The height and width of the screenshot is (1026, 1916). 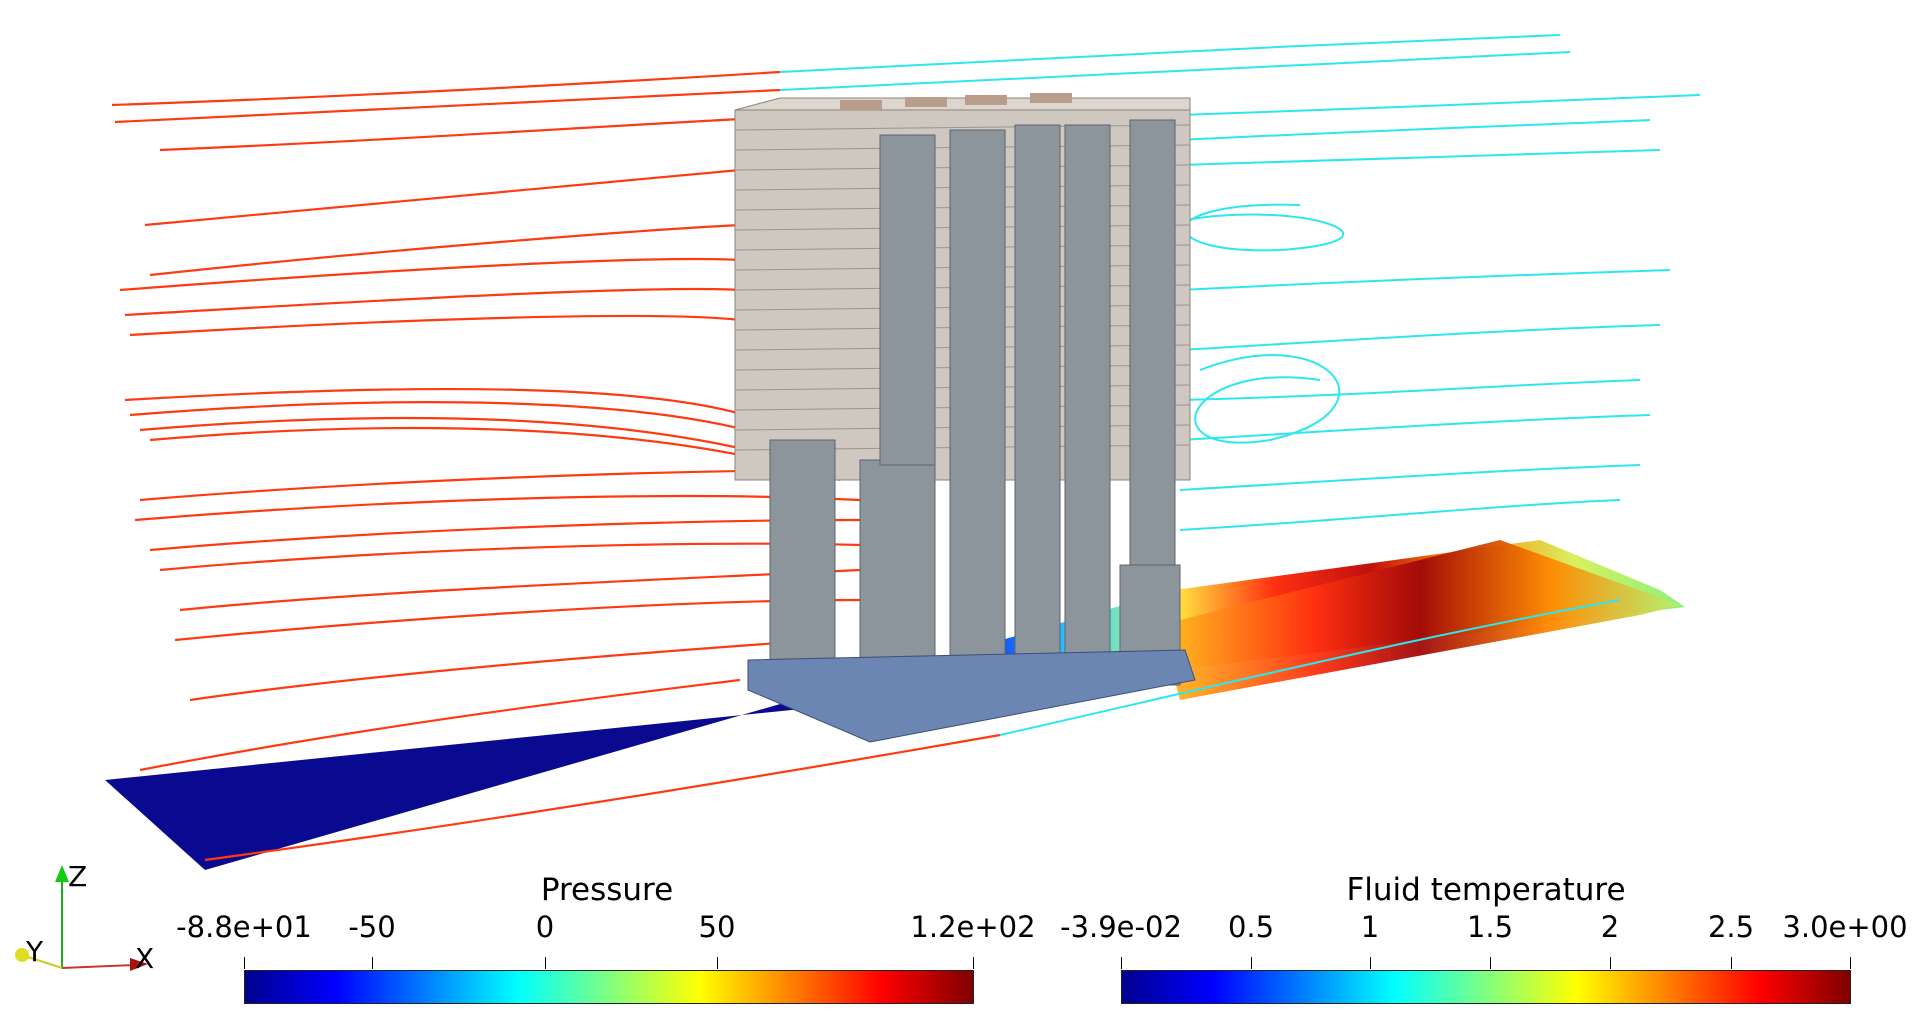 What do you see at coordinates (35, 951) in the screenshot?
I see `y-axis-label: Y` at bounding box center [35, 951].